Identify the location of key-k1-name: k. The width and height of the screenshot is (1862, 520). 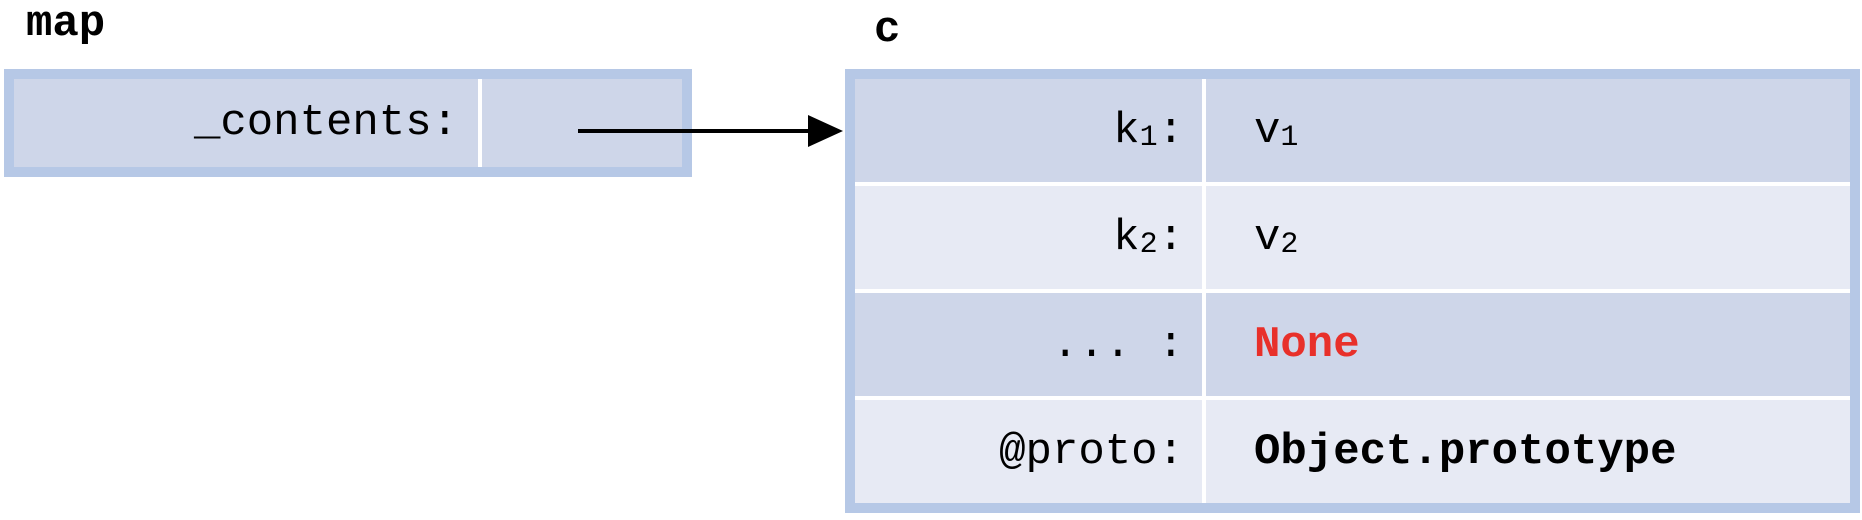
(1126, 130).